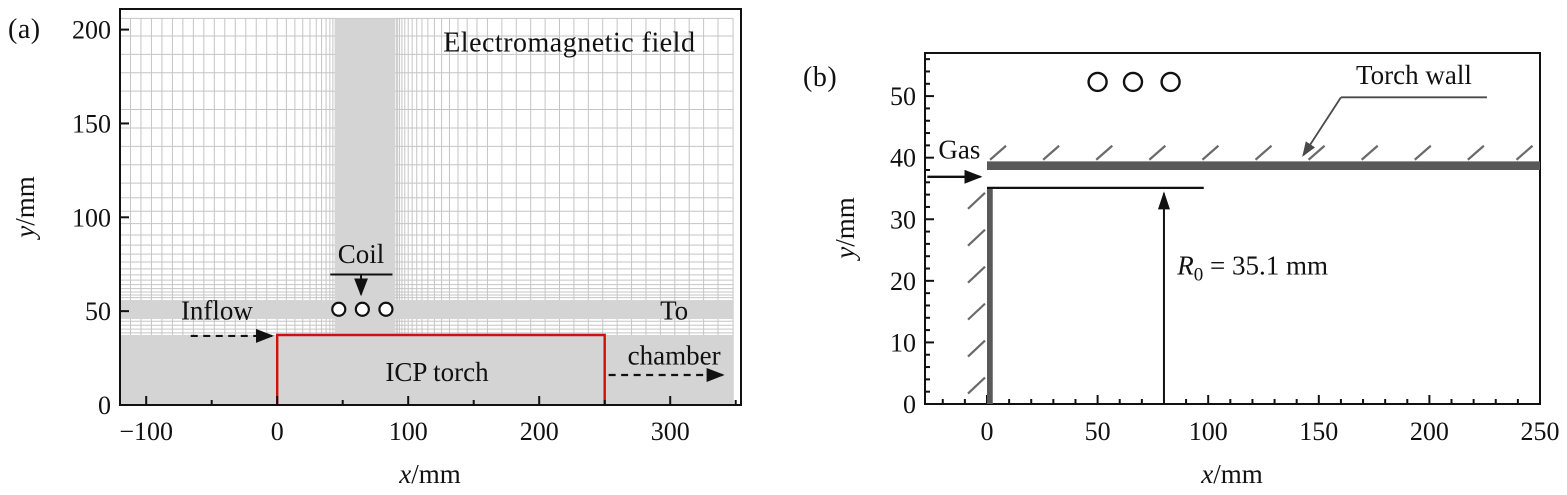 The image size is (1567, 495). I want to click on panel-tag: (b), so click(820, 77).